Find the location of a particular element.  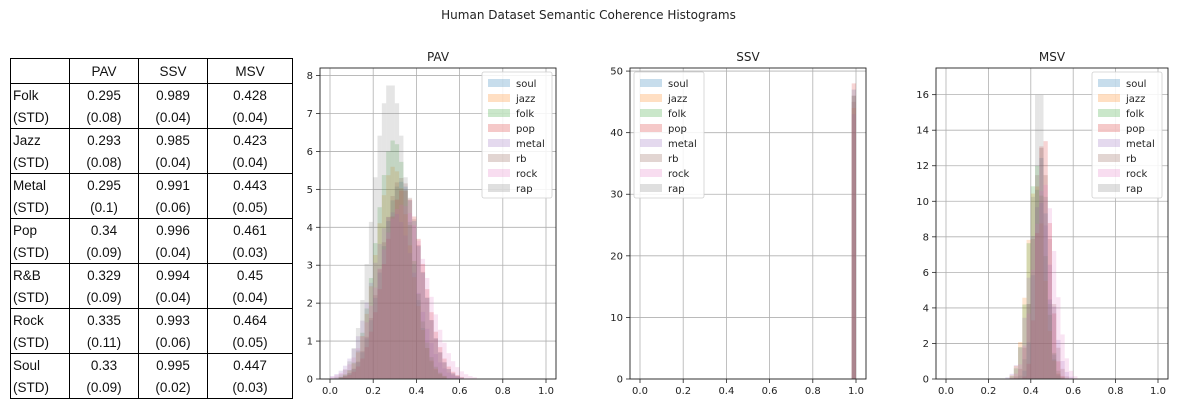

chart-title: SSV is located at coordinates (748, 57).